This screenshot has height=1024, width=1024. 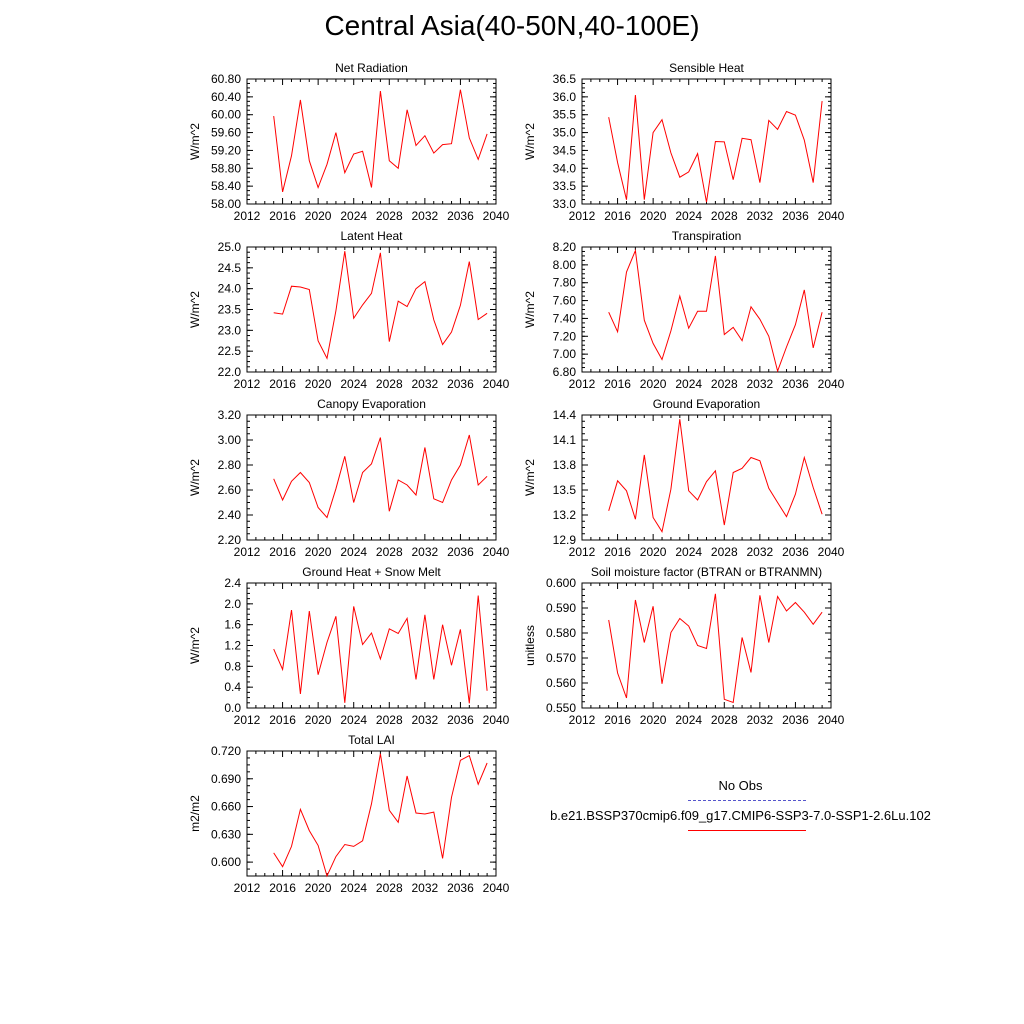 I want to click on legend-obs-line, so click(x=747, y=800).